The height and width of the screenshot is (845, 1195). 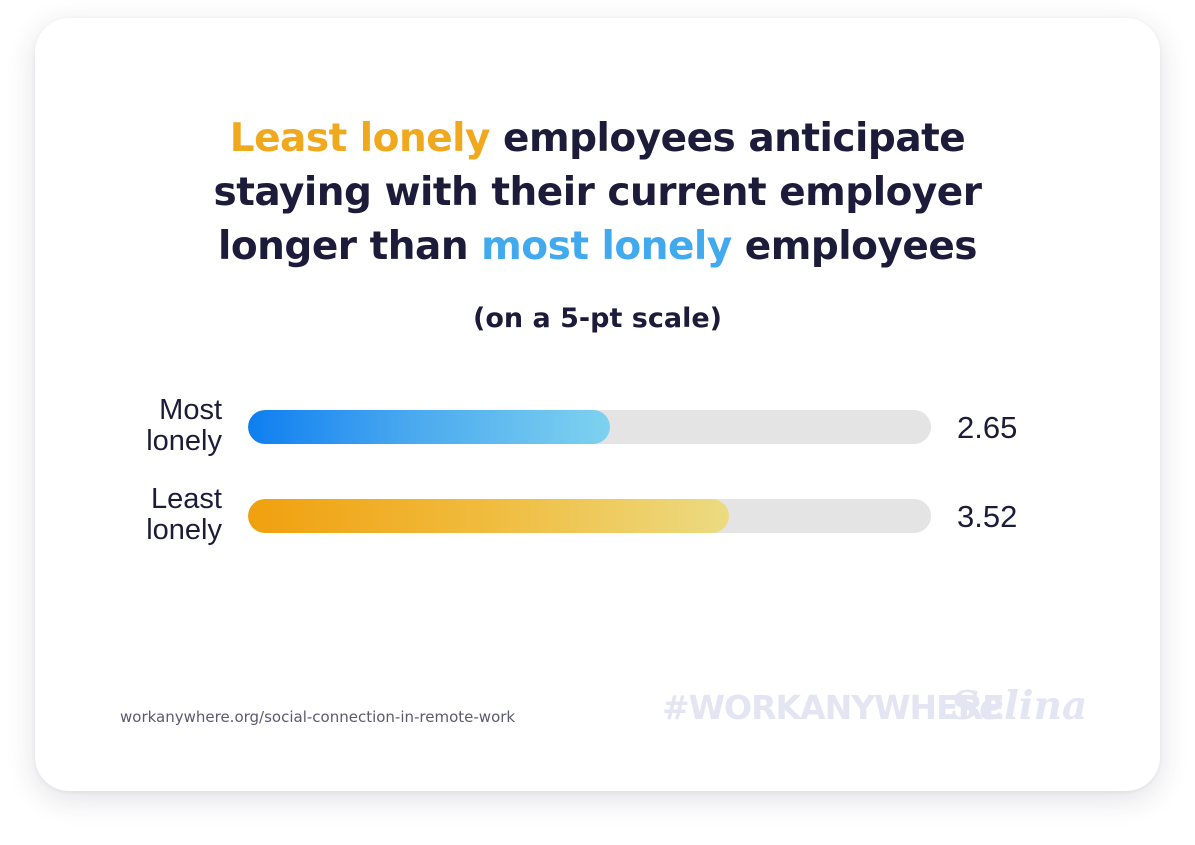 I want to click on title-line-3: longer than most lonely employees, so click(x=597, y=247).